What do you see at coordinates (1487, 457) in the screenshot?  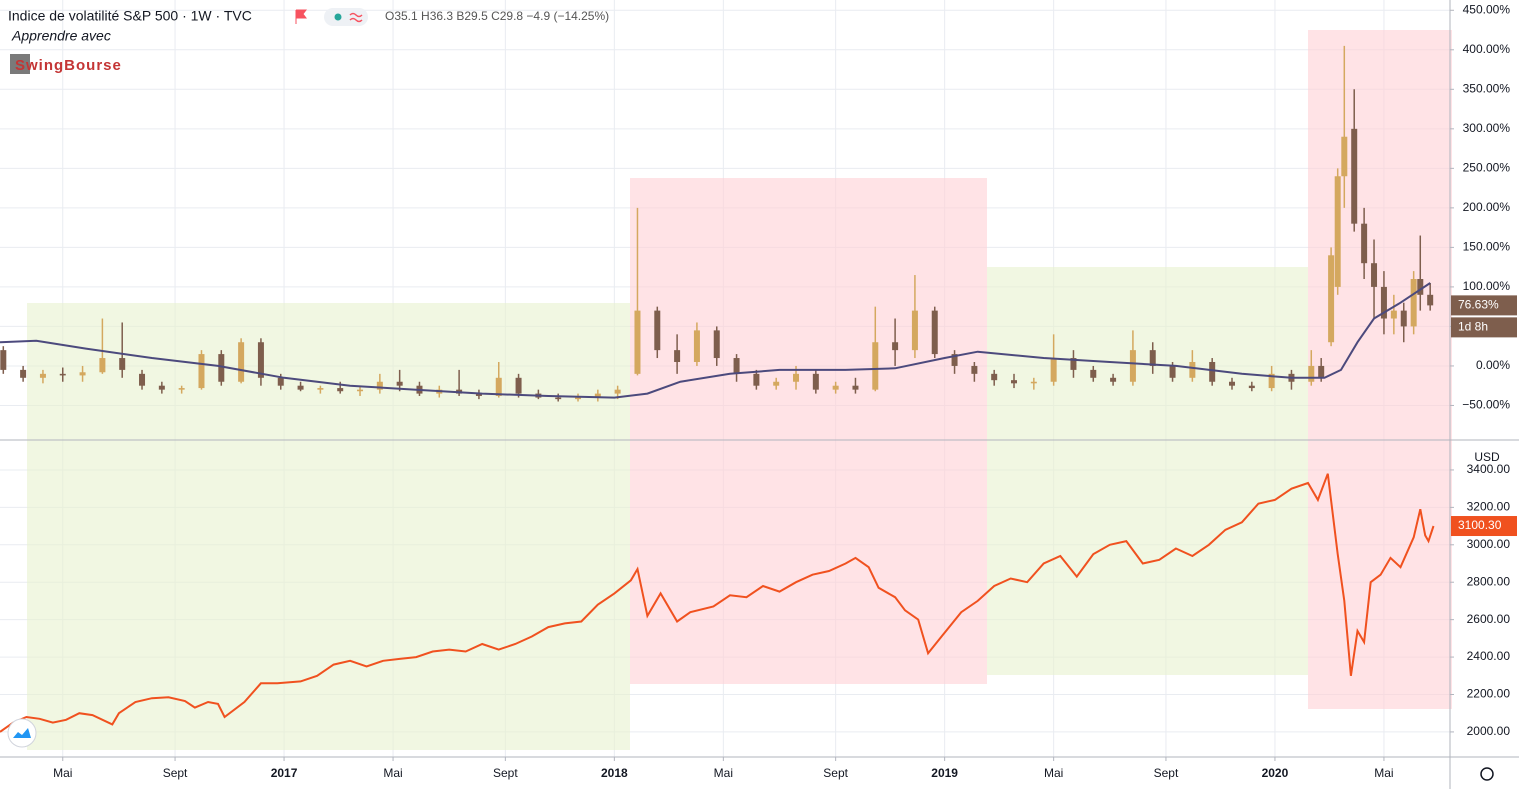 I see `currency-label: USD` at bounding box center [1487, 457].